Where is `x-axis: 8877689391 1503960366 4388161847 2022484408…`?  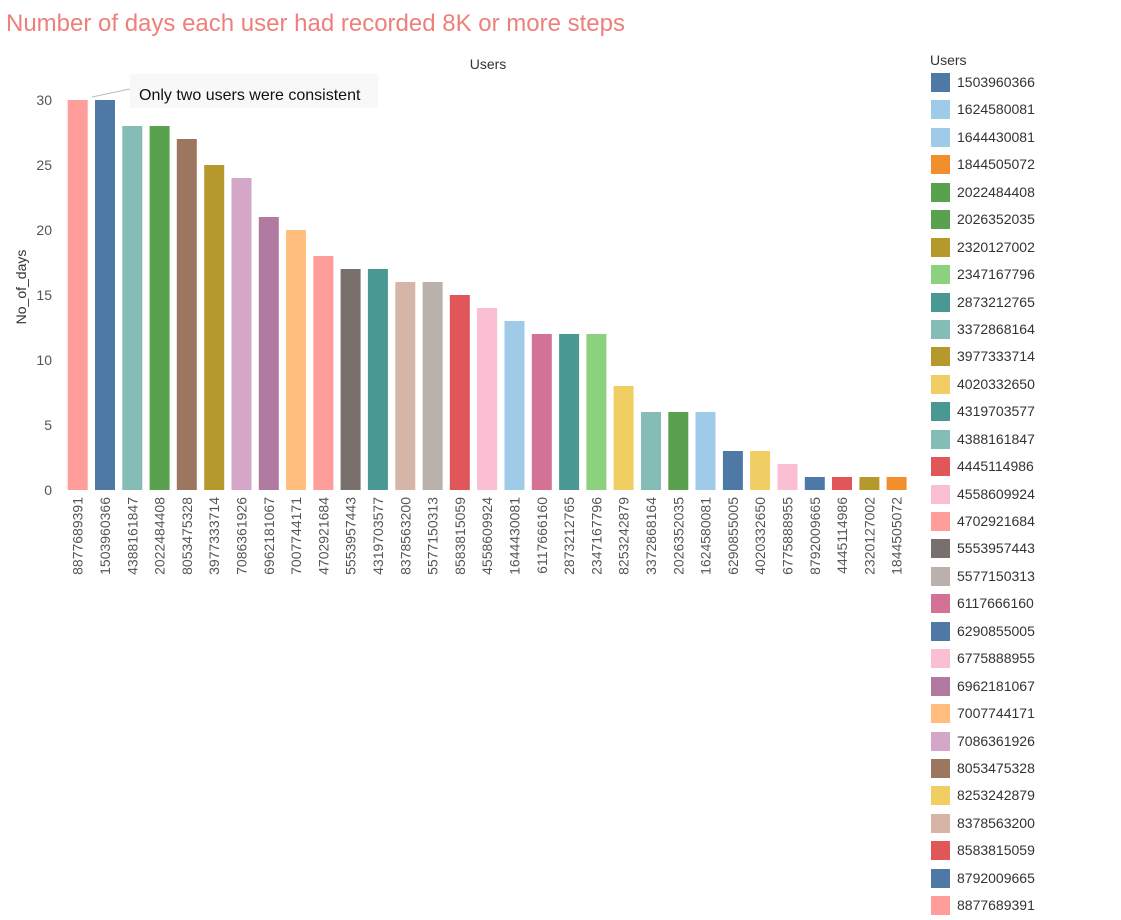
x-axis: 8877689391 1503960366 4388161847 2022484408… is located at coordinates (487, 536).